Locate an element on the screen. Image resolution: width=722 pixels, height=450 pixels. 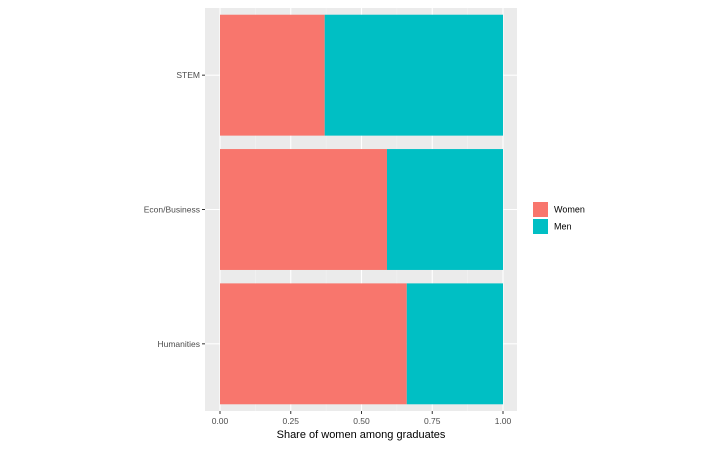
x-axis: 0.00 0.25 0.50 0.75 1.00 is located at coordinates (362, 418).